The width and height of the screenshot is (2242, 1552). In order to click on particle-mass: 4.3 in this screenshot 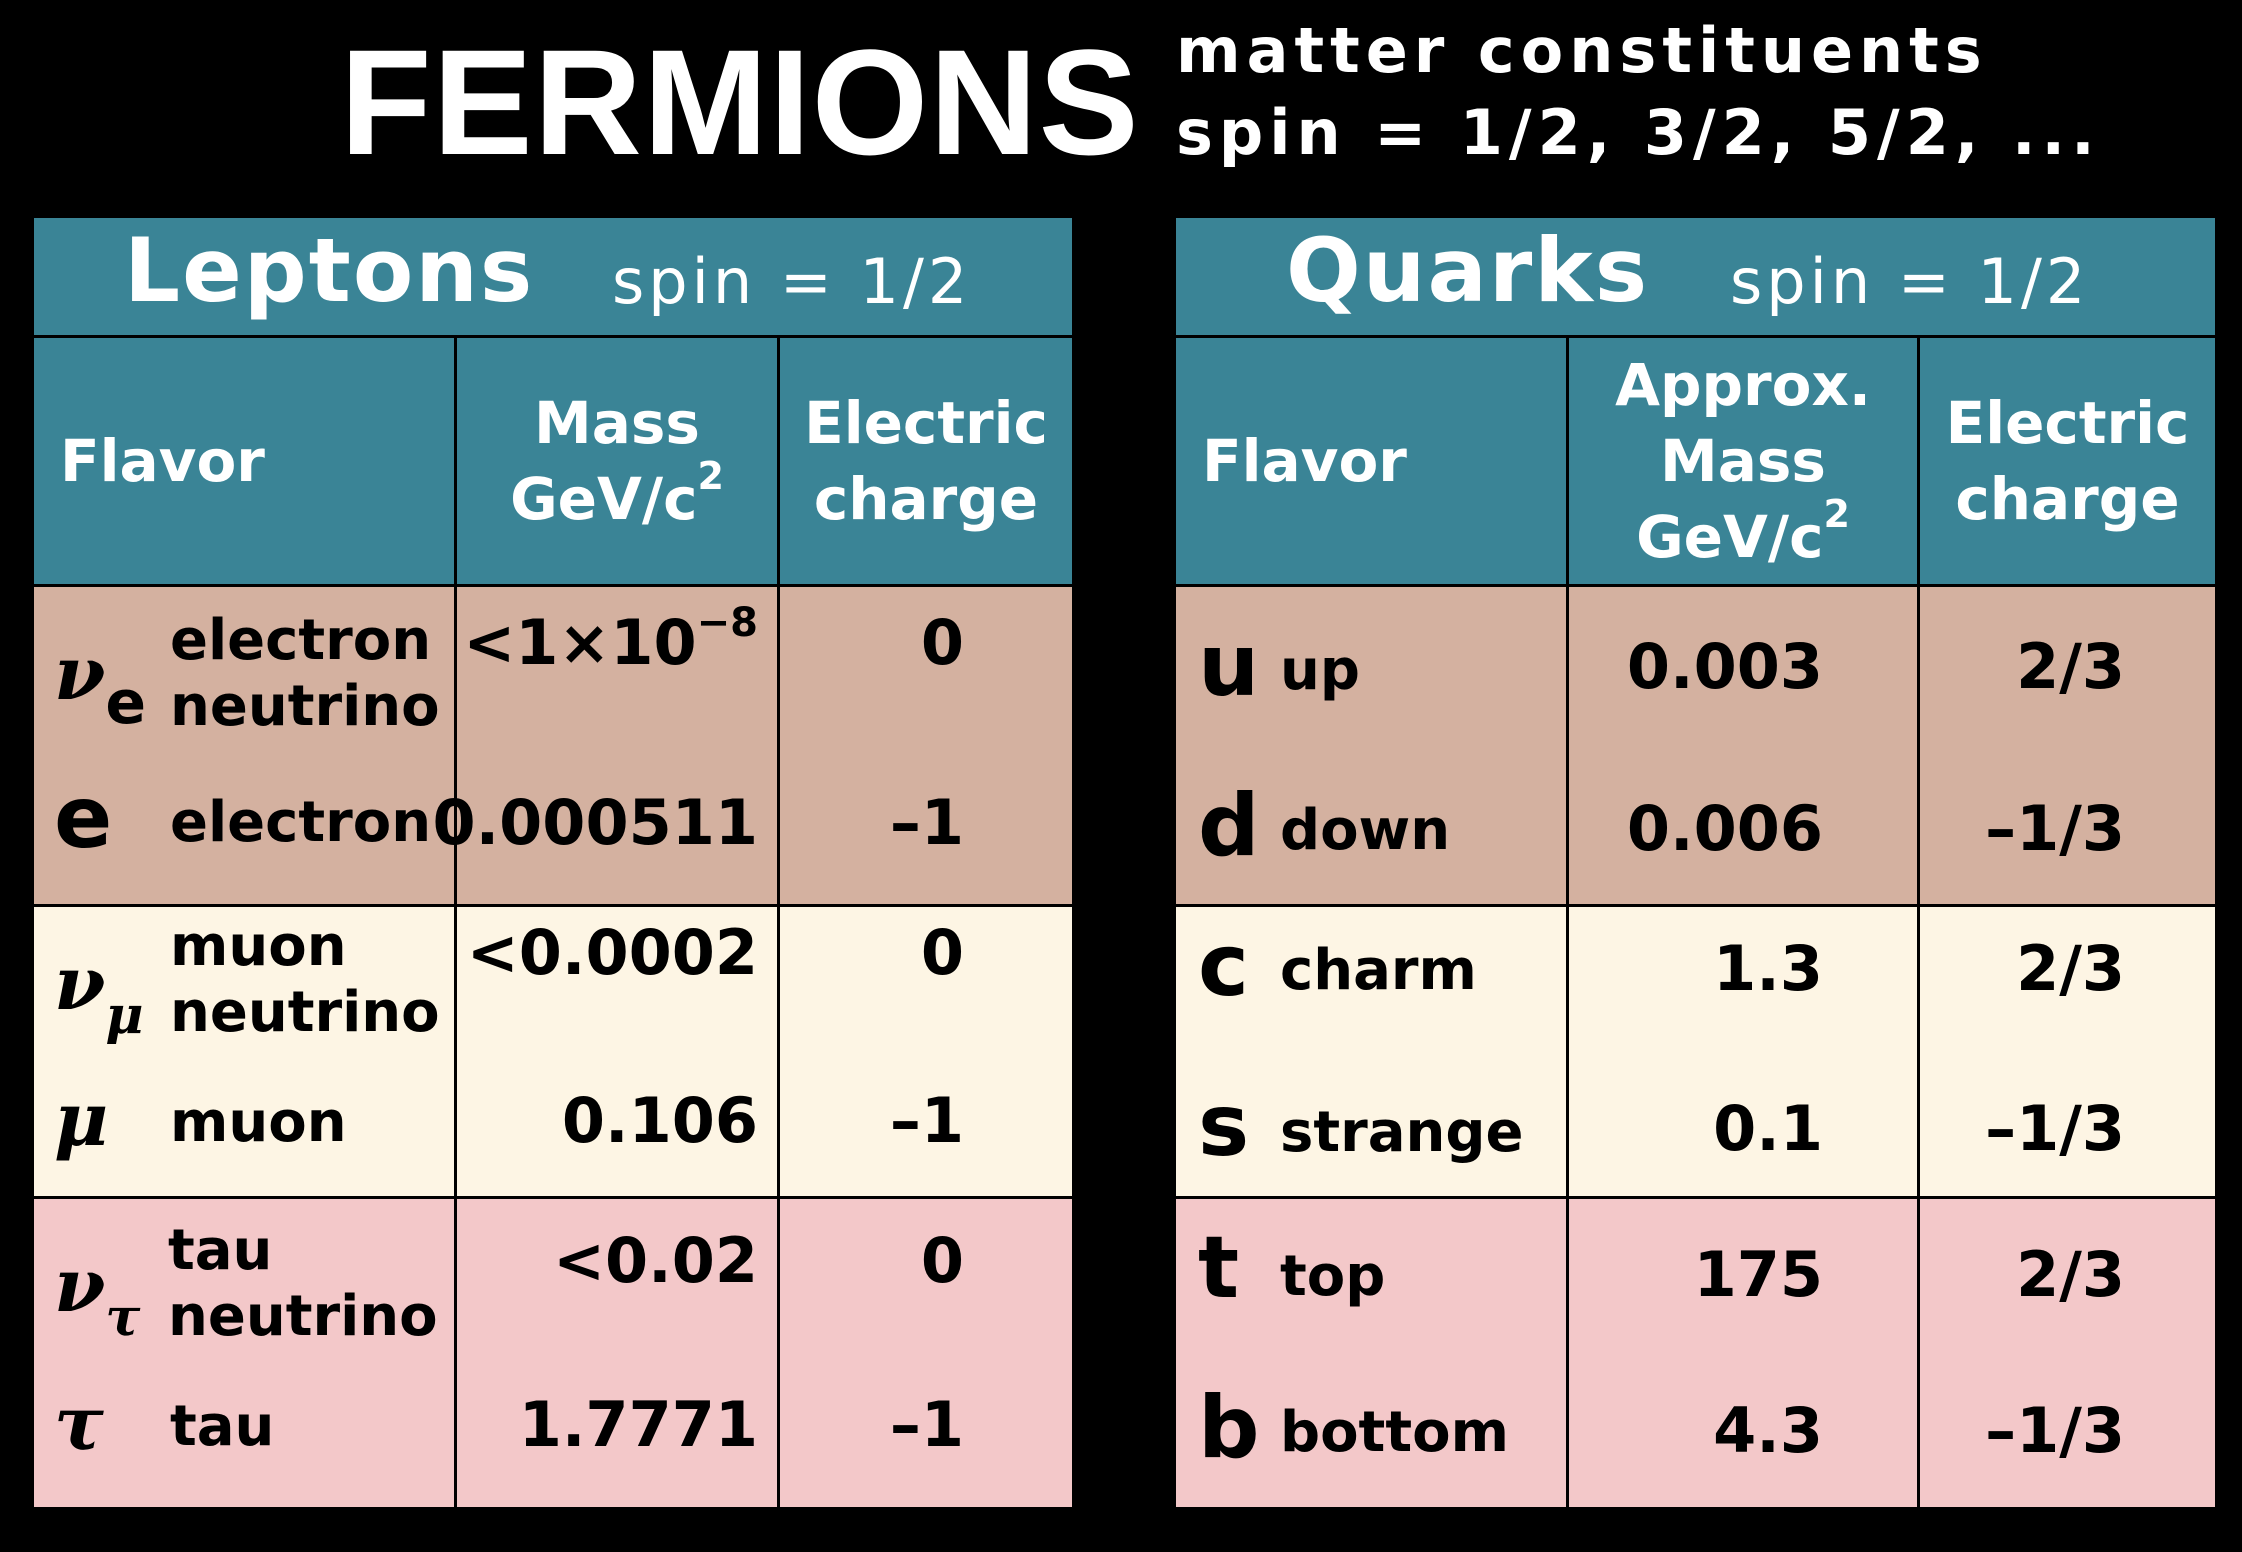, I will do `click(1768, 1430)`.